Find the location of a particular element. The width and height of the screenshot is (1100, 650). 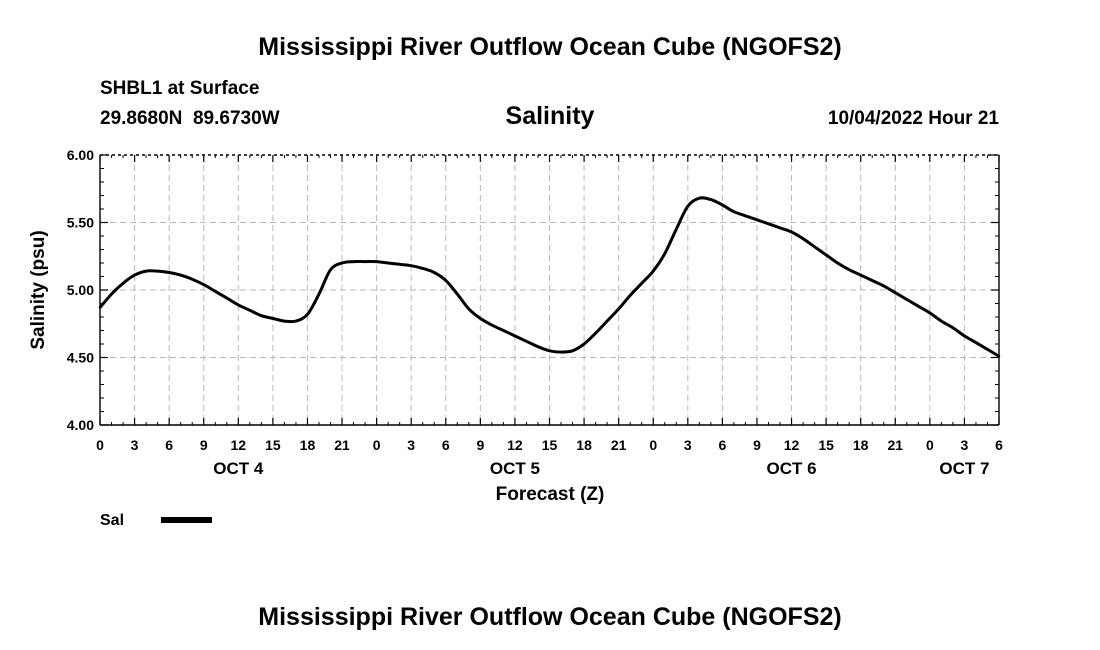

x-day-label: OCT 4 is located at coordinates (238, 468).